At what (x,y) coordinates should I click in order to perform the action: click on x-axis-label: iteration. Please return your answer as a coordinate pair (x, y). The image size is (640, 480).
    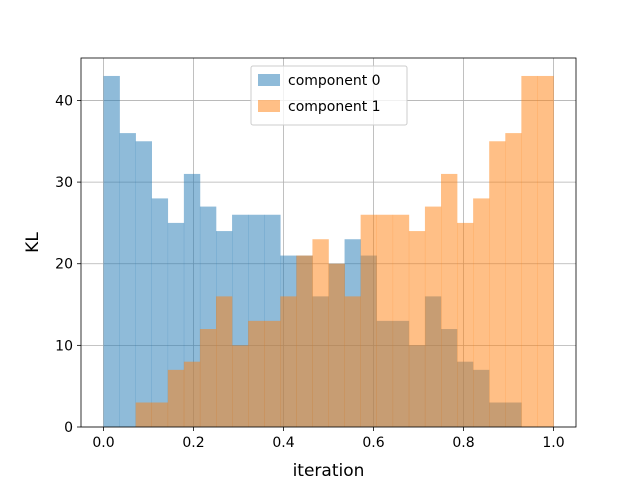
    Looking at the image, I should click on (329, 470).